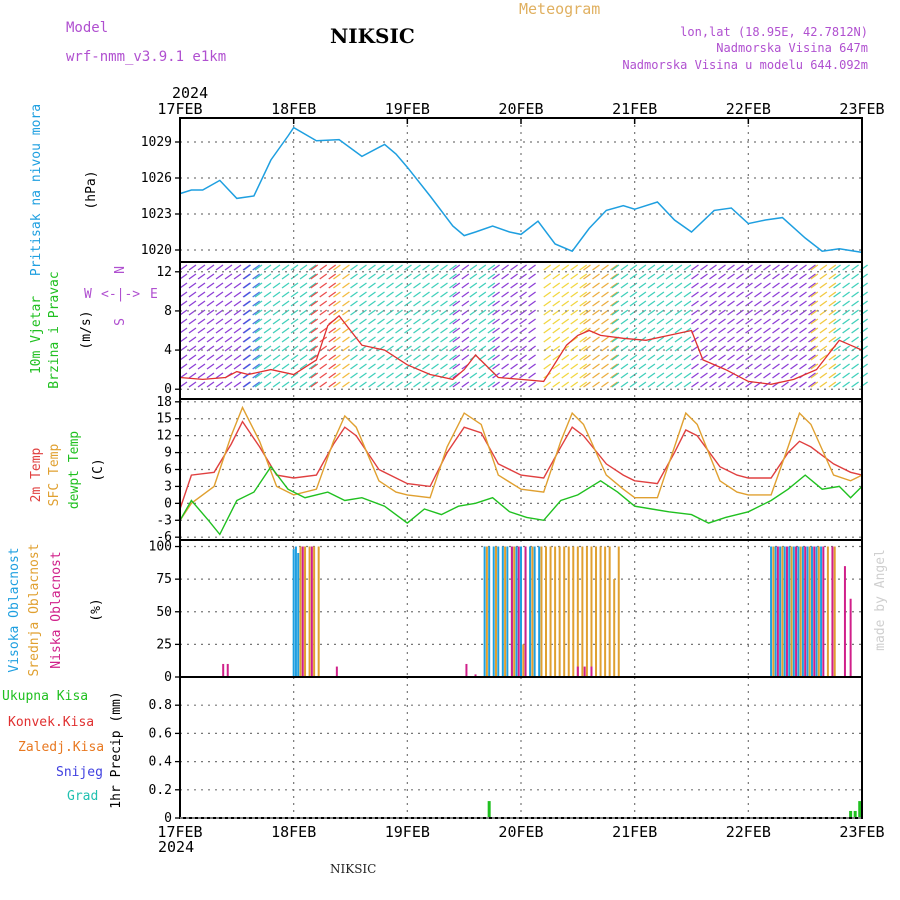  Describe the element at coordinates (160, 705) in the screenshot. I see `ytick-label: 0.8` at that location.